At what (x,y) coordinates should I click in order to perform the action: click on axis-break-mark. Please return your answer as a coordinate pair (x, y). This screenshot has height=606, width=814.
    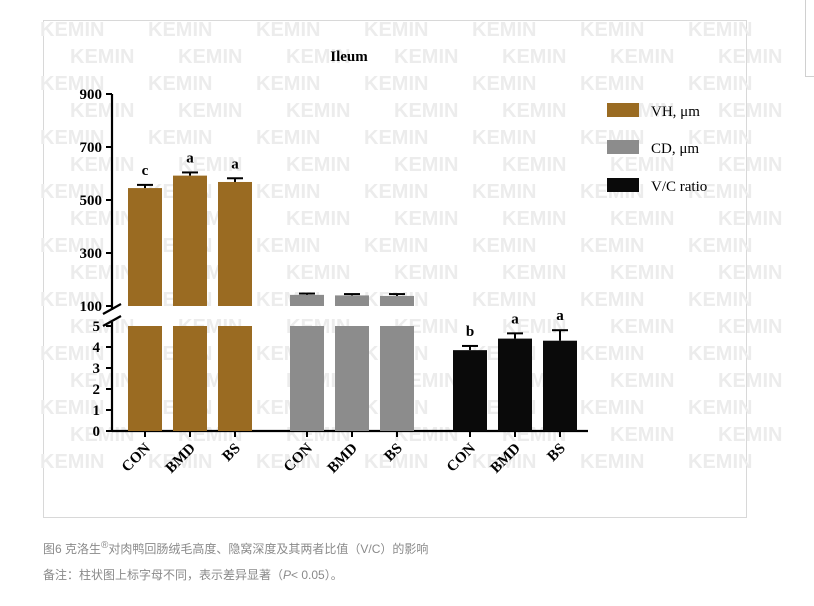
    Looking at the image, I should click on (112, 309).